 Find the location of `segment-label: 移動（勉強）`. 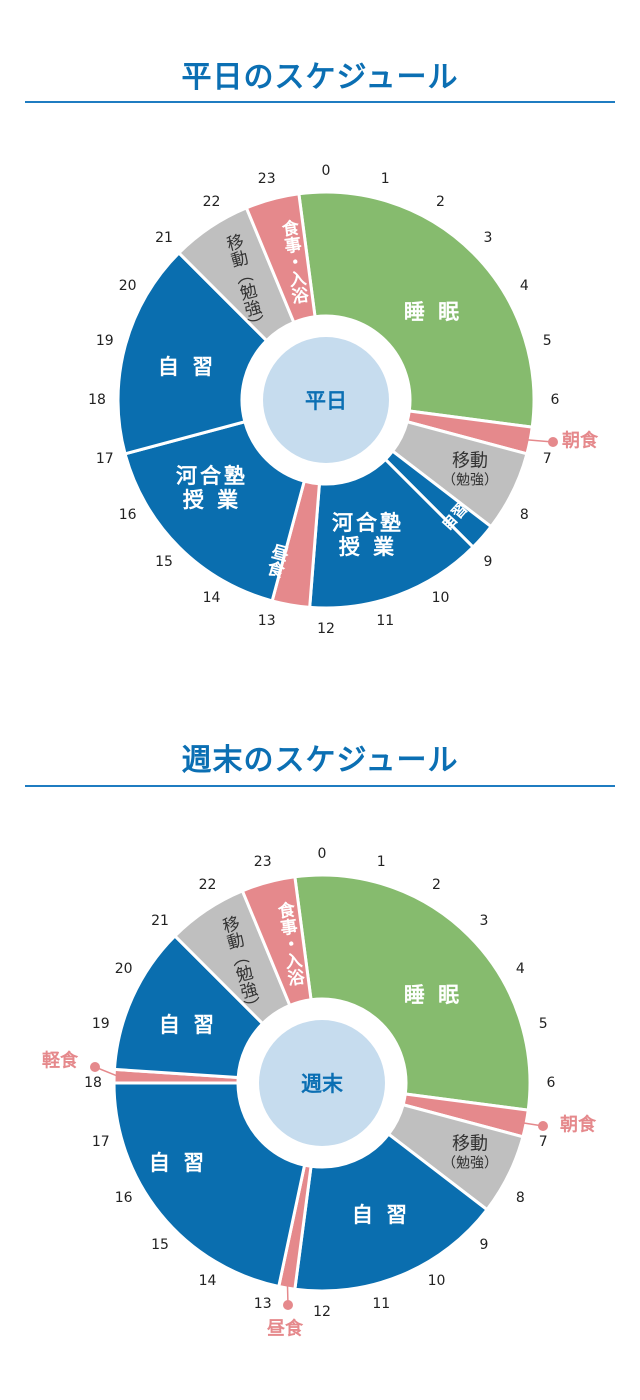

segment-label: 移動（勉強） is located at coordinates (470, 469).